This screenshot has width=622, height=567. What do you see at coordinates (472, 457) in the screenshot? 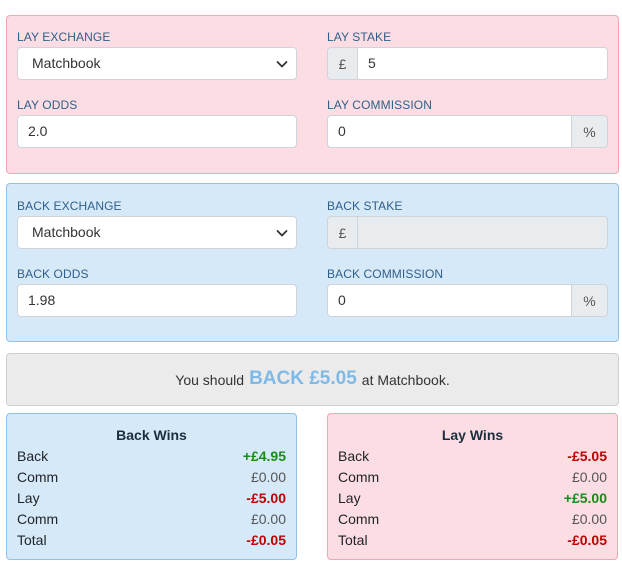
I see `result-row: Back -£5.05` at bounding box center [472, 457].